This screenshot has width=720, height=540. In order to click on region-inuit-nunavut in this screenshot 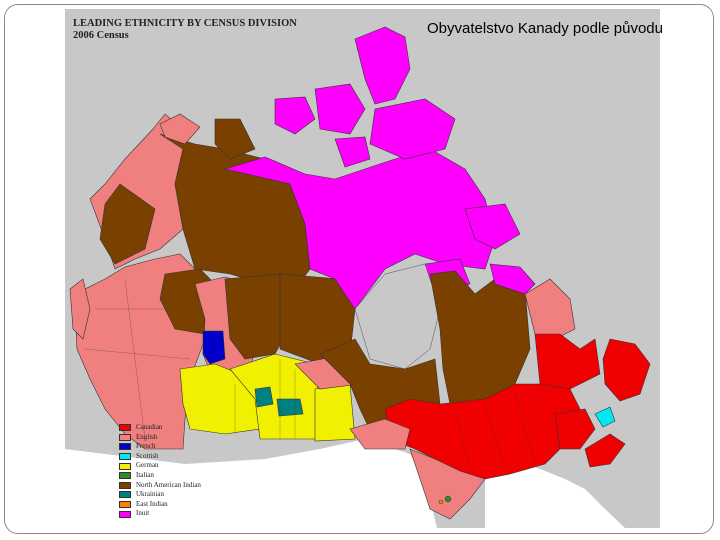, I will do `click(359, 229)`.